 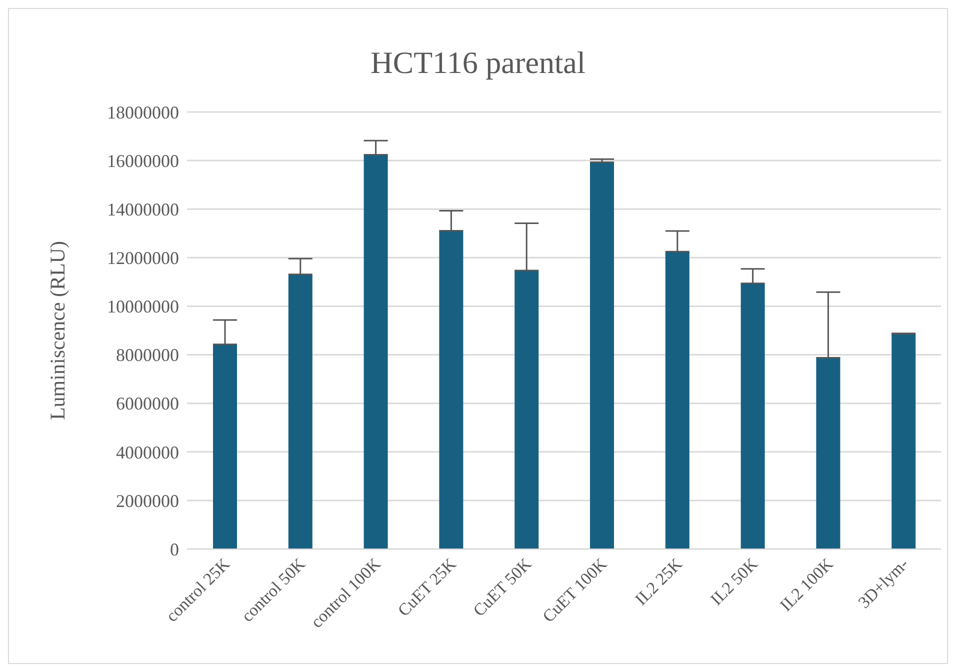 What do you see at coordinates (143, 306) in the screenshot?
I see `y-tick-label: 10000000` at bounding box center [143, 306].